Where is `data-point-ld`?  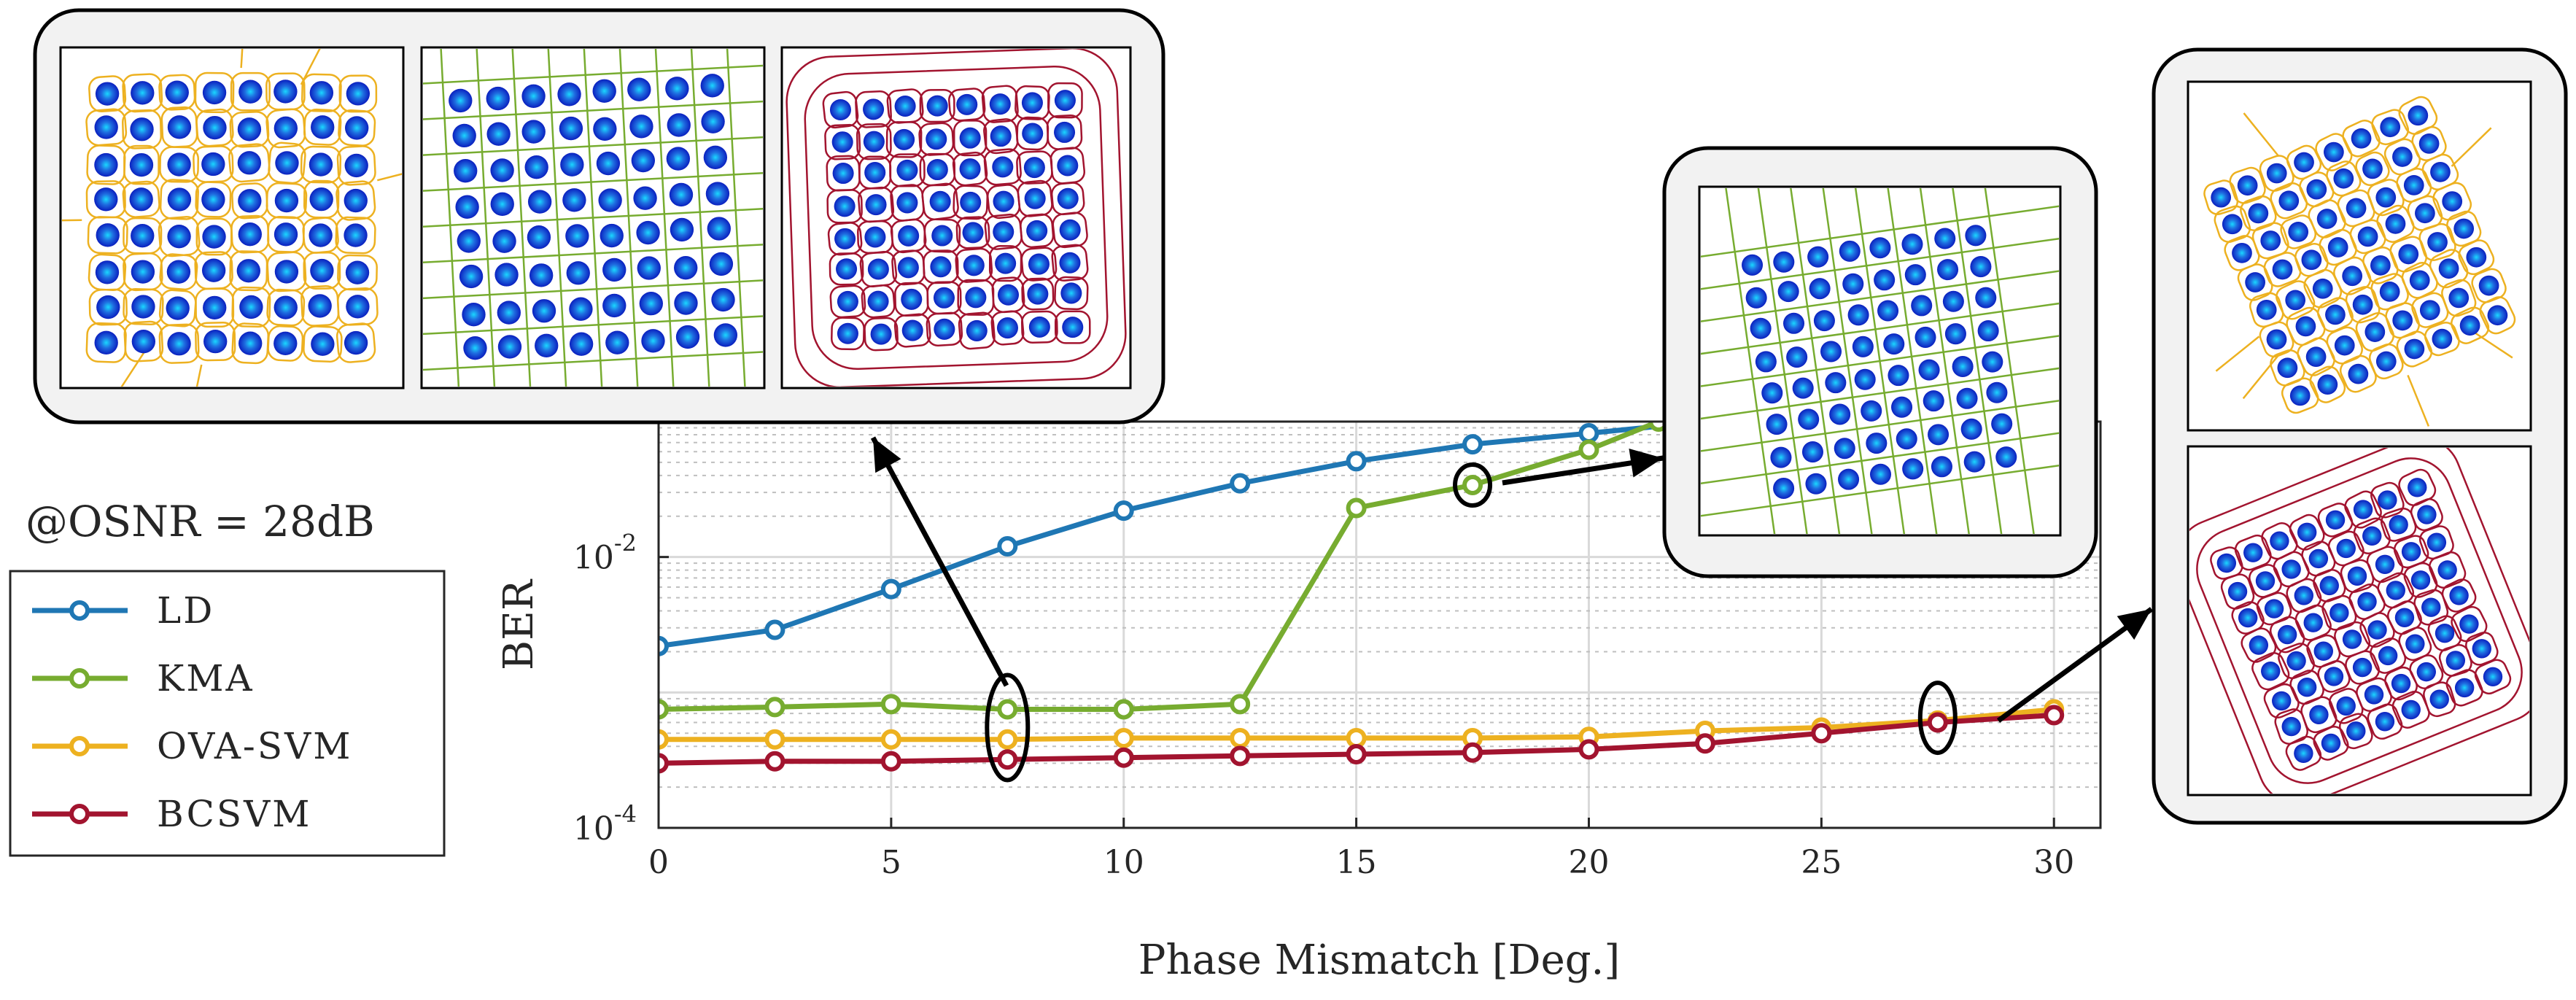
data-point-ld is located at coordinates (1473, 444).